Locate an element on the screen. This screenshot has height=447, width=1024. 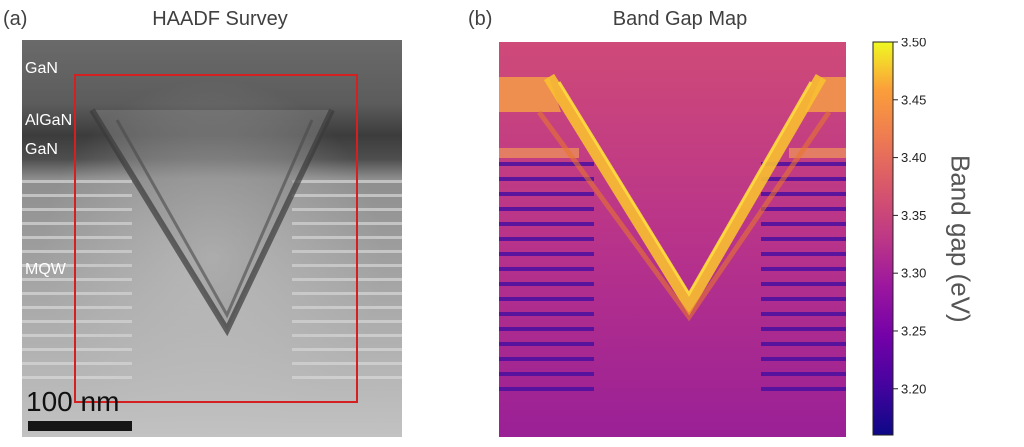
layer-label-gan-top: GaN is located at coordinates (41, 68).